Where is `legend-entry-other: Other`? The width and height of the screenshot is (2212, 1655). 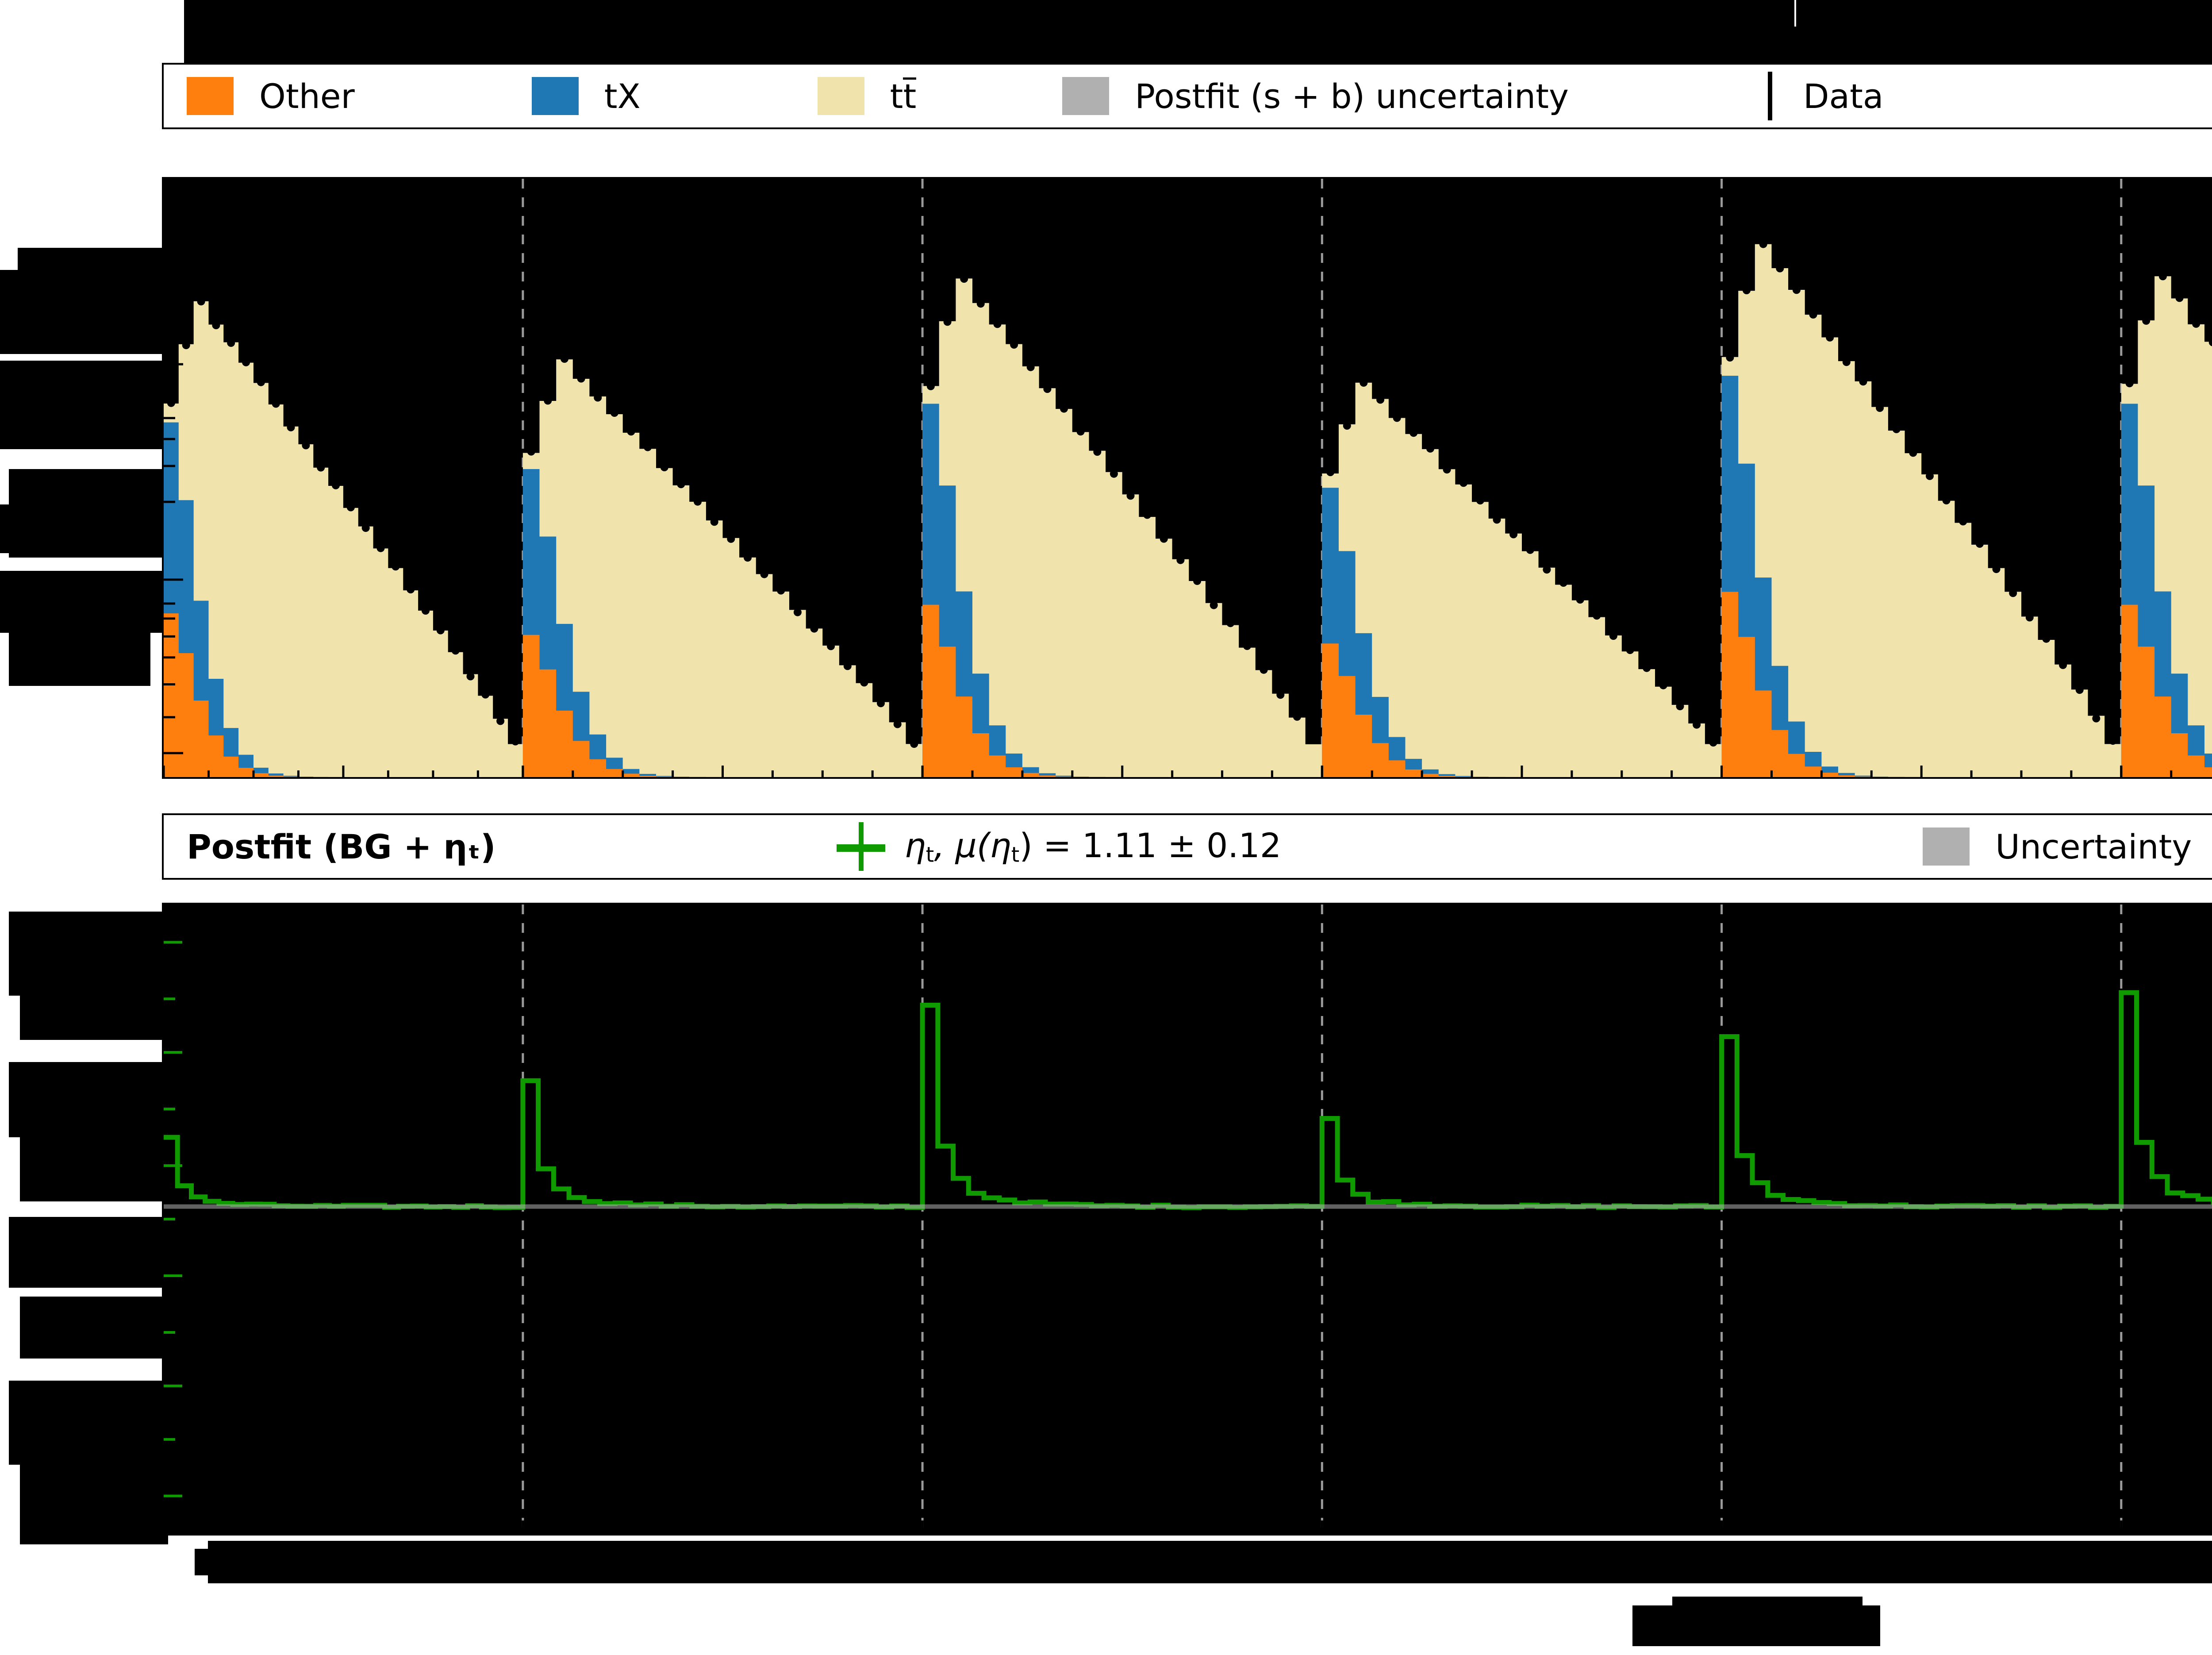 legend-entry-other: Other is located at coordinates (271, 96).